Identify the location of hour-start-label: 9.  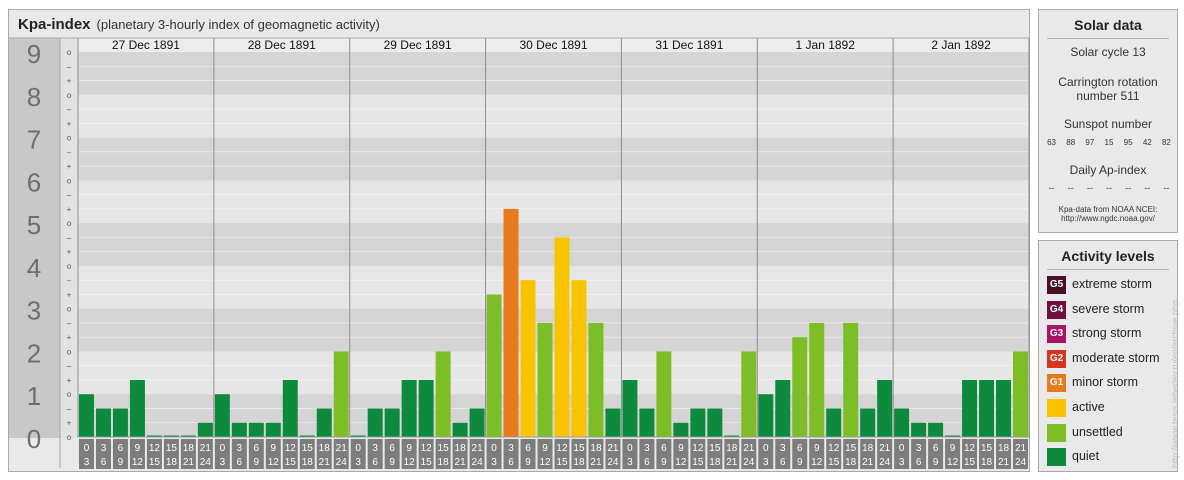
(409, 448).